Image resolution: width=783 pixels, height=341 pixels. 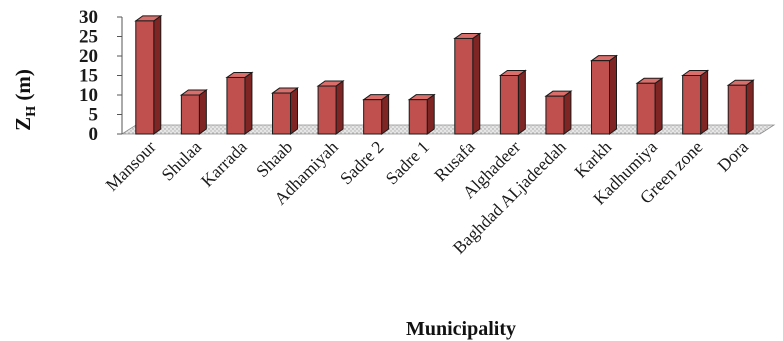 I want to click on y-tick-label: 0, so click(x=94, y=134).